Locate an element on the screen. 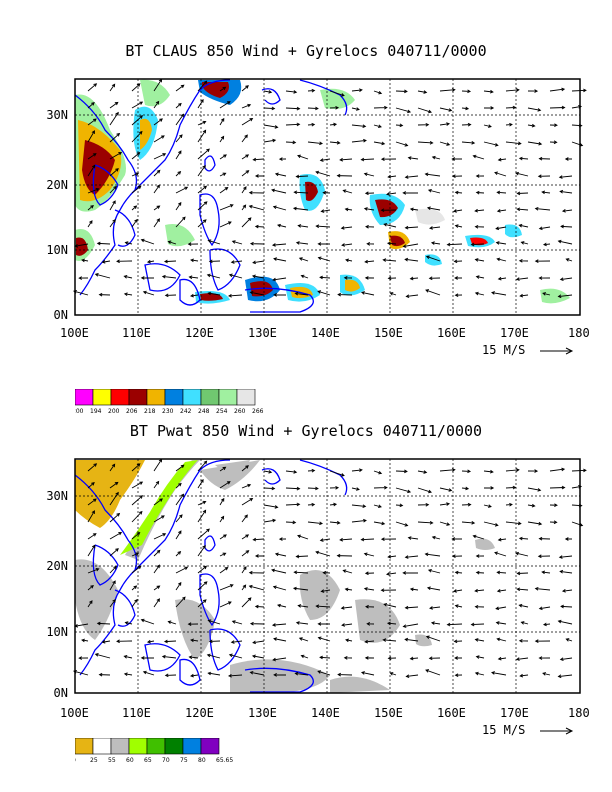  map2-legend-bar: 0 25 55 60 65 70 75 80 65.65 is located at coordinates (152, 750).